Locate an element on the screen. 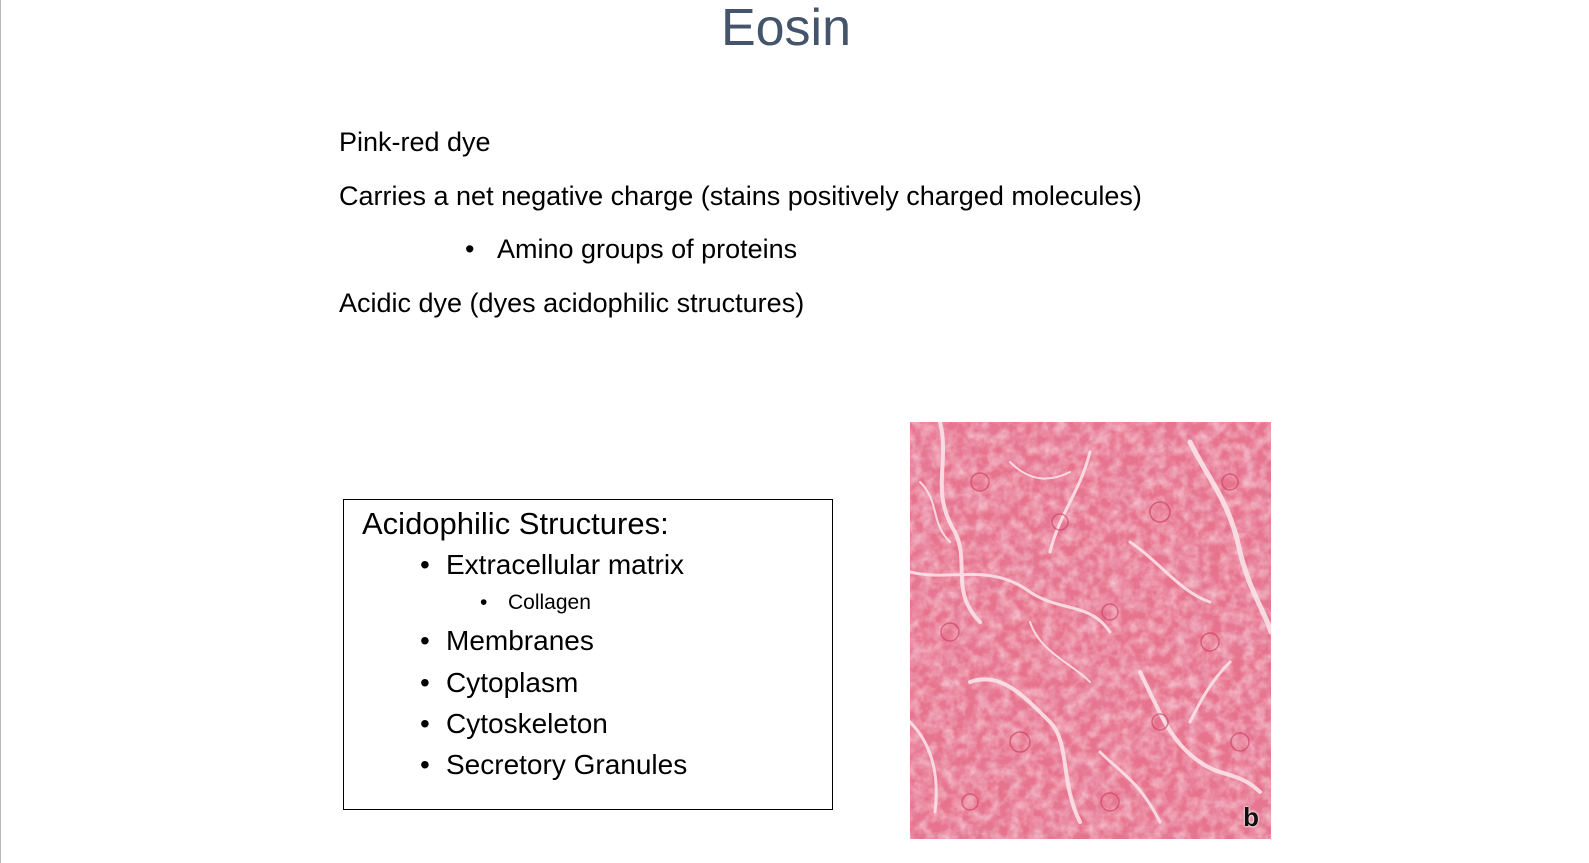 The width and height of the screenshot is (1589, 863). eosin-micrograph: b is located at coordinates (1090, 630).